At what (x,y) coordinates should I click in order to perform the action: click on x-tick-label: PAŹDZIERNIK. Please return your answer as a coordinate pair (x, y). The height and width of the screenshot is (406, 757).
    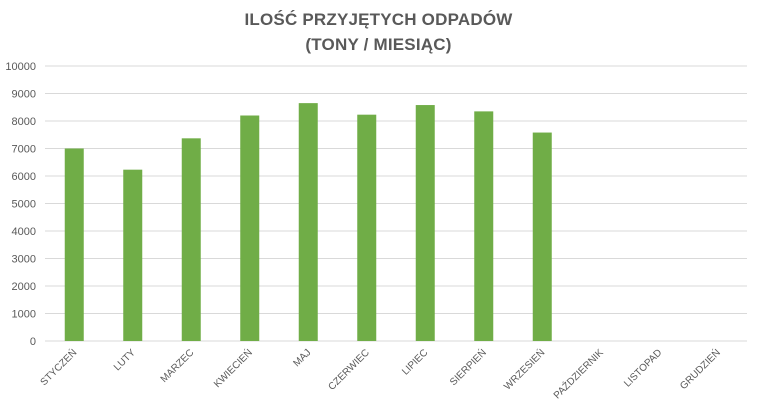
    Looking at the image, I should click on (578, 374).